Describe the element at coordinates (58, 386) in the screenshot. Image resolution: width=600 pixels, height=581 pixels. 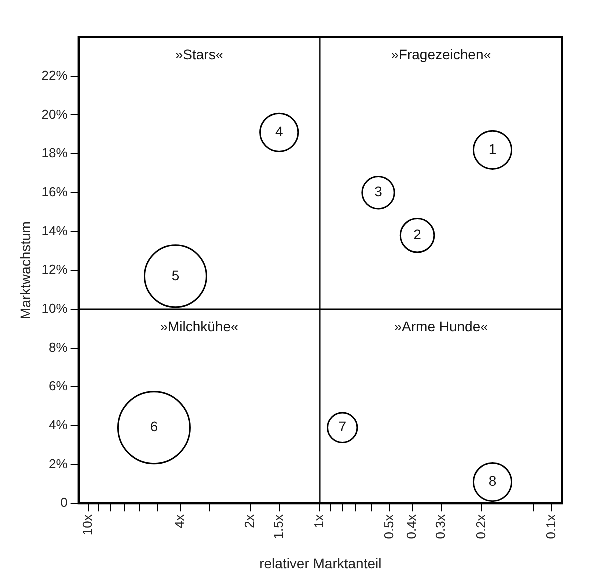
I see `y-tick-label: 6%` at that location.